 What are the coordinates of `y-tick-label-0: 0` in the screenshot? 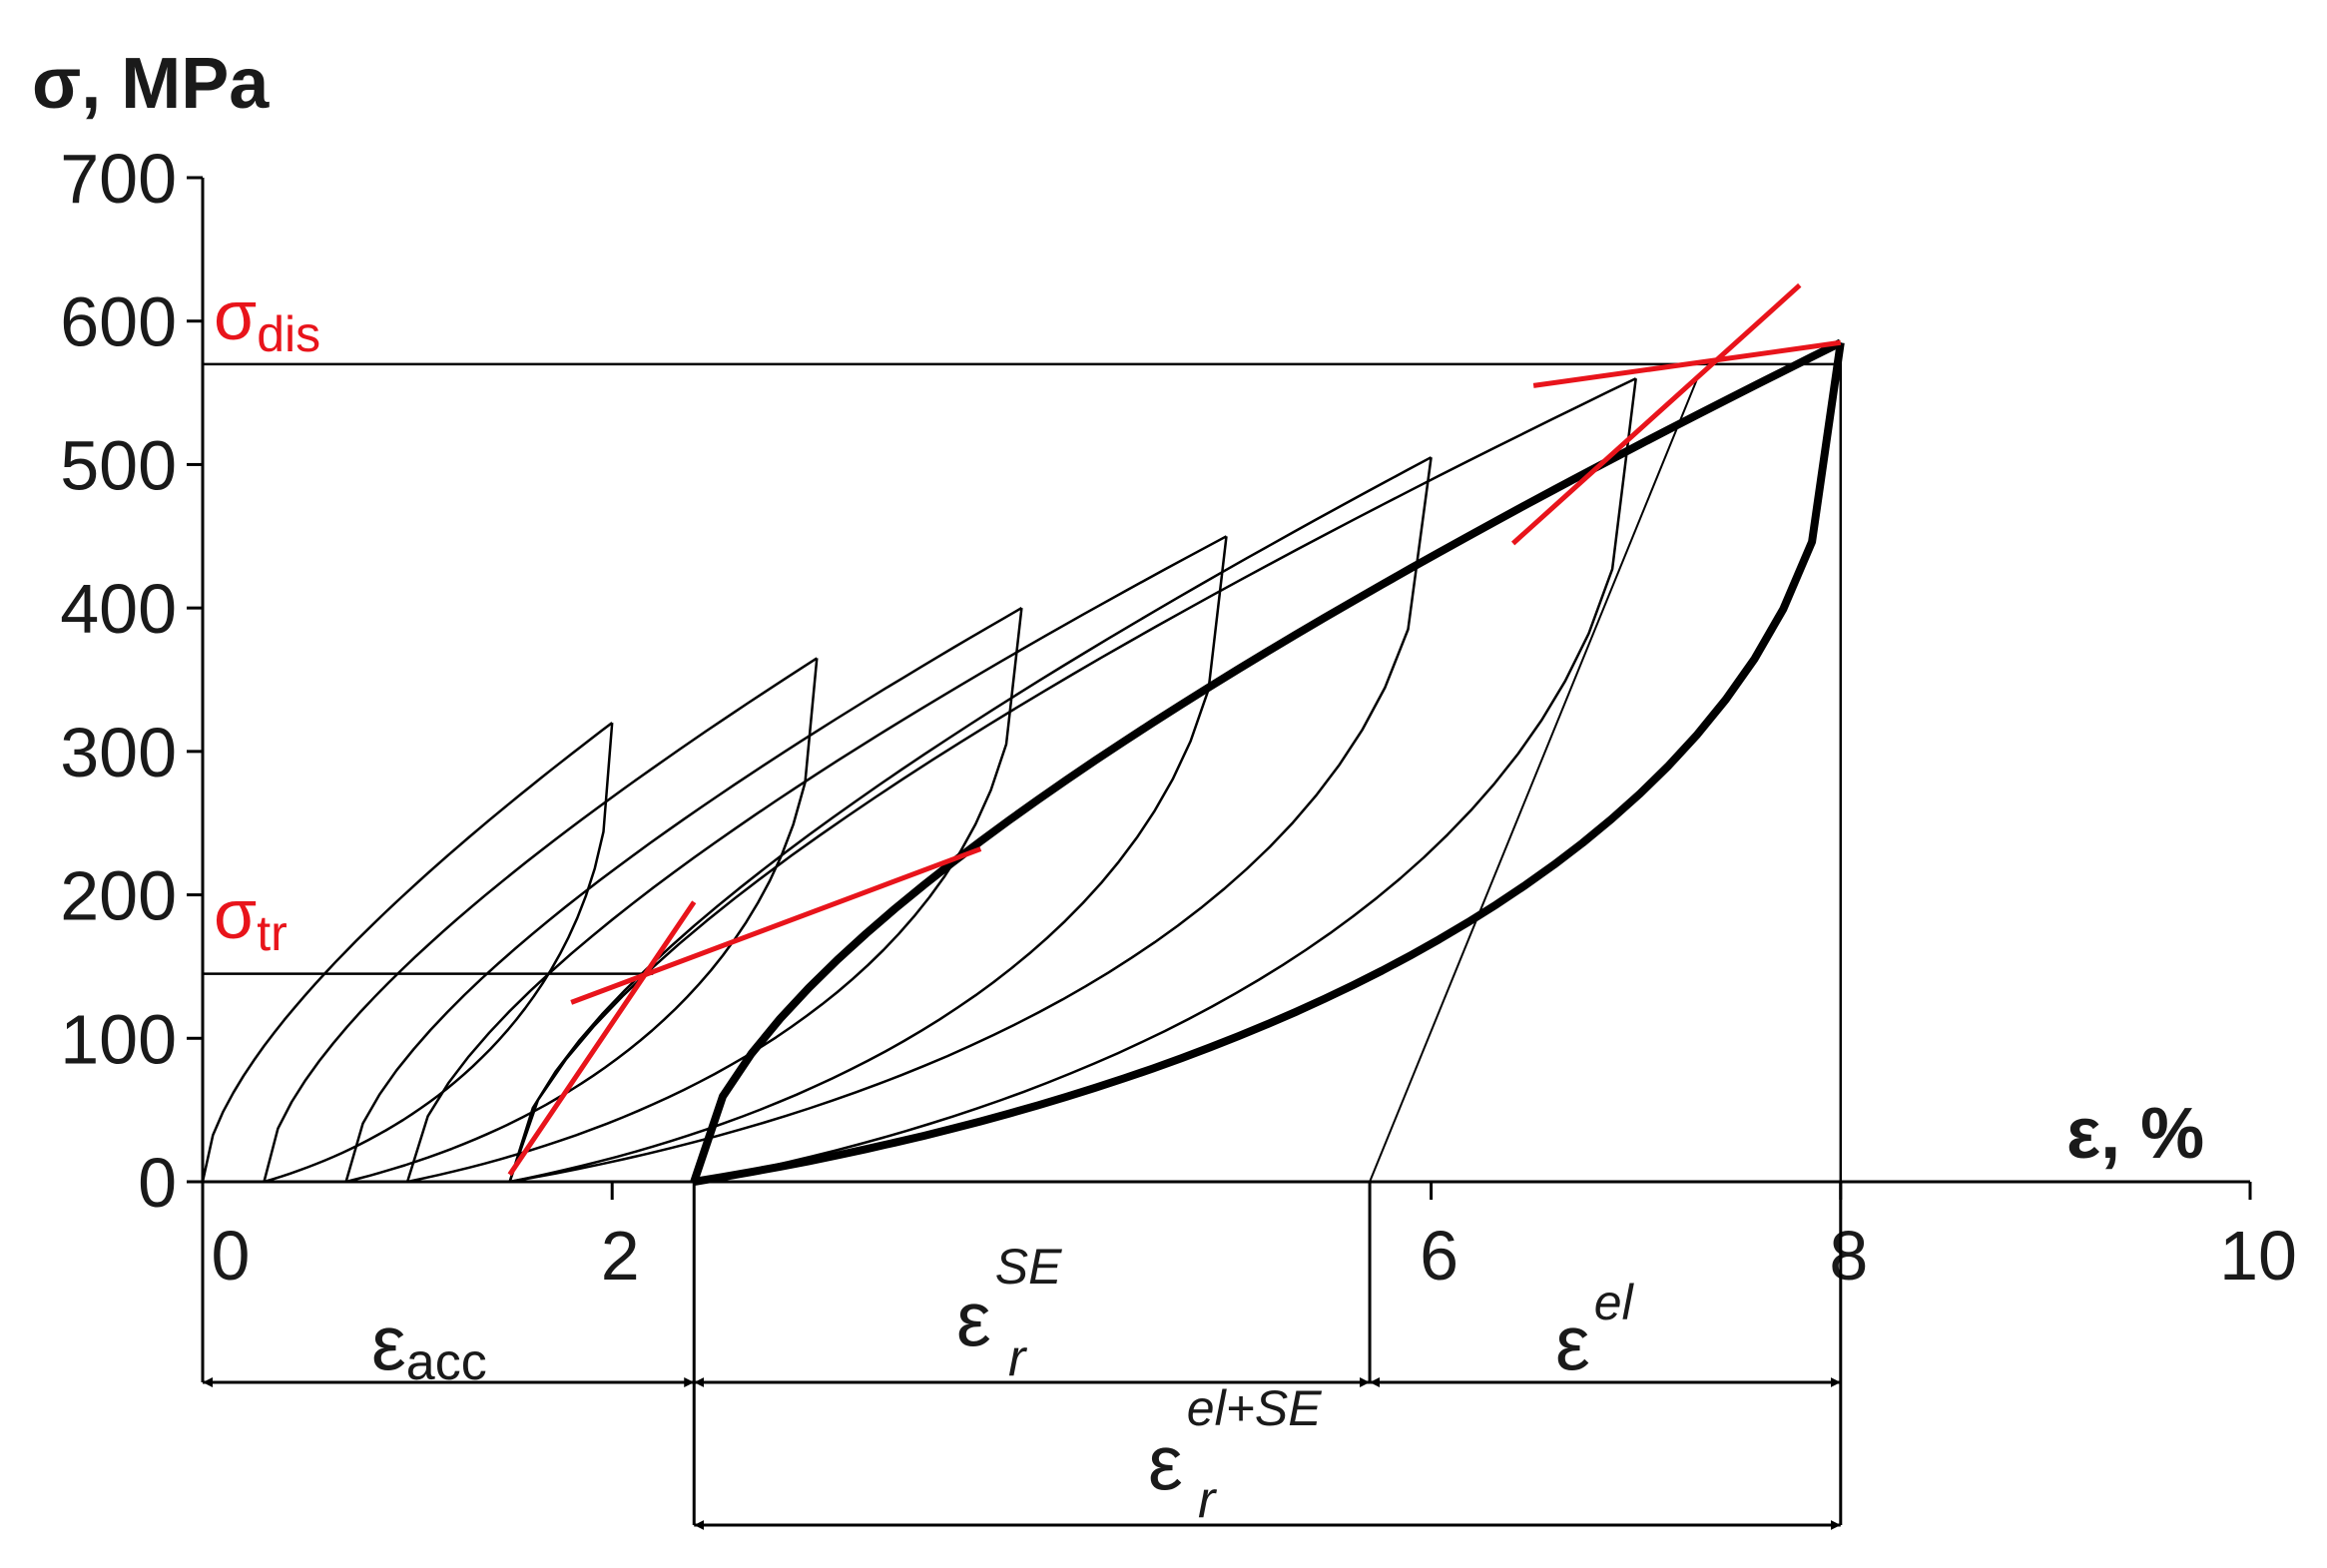 It's located at (158, 1183).